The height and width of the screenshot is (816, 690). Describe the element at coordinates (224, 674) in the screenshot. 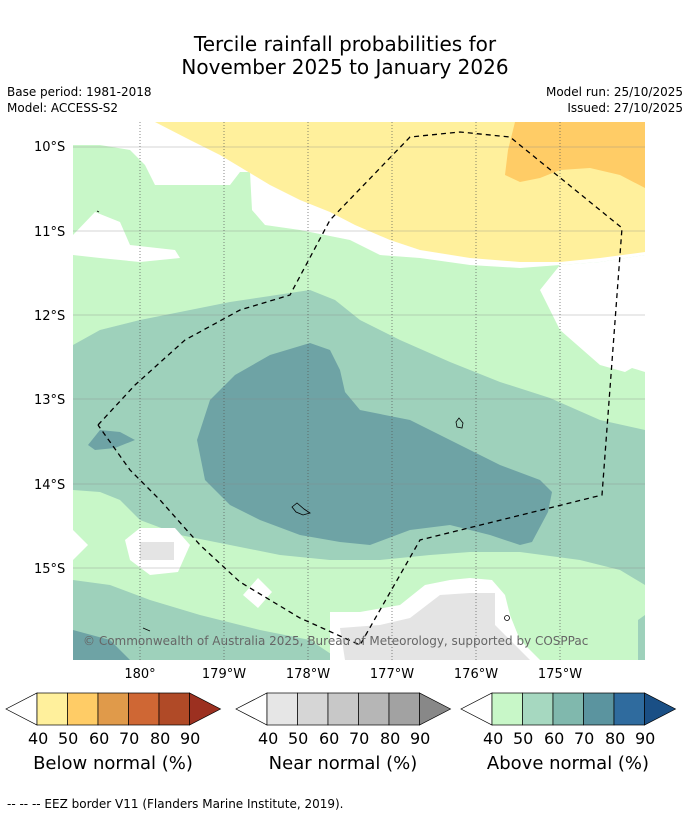

I see `lon-label-179w: 179°W` at that location.